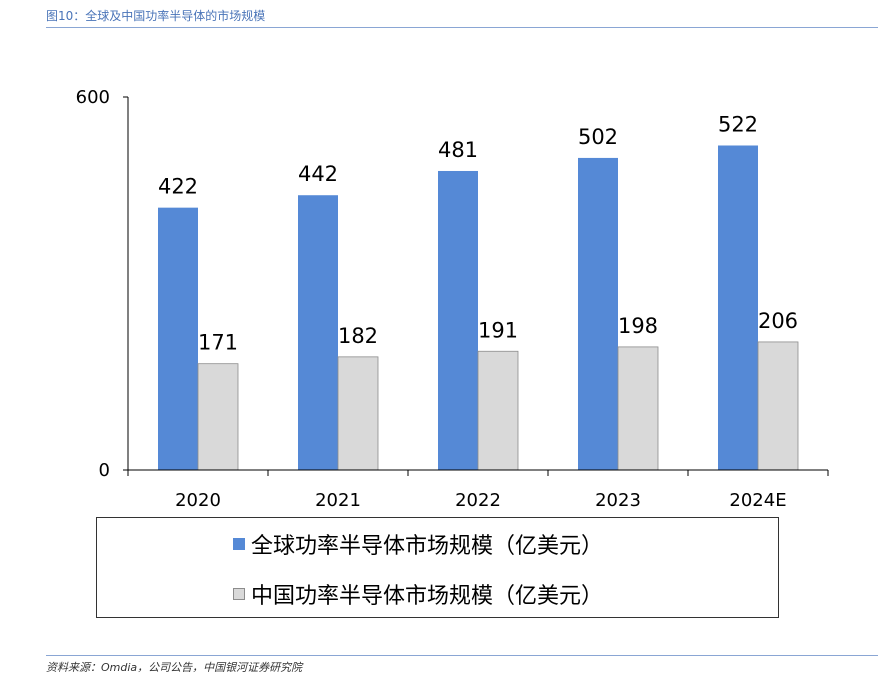 The width and height of the screenshot is (878, 675). What do you see at coordinates (738, 124) in the screenshot?
I see `data-label-global: 522` at bounding box center [738, 124].